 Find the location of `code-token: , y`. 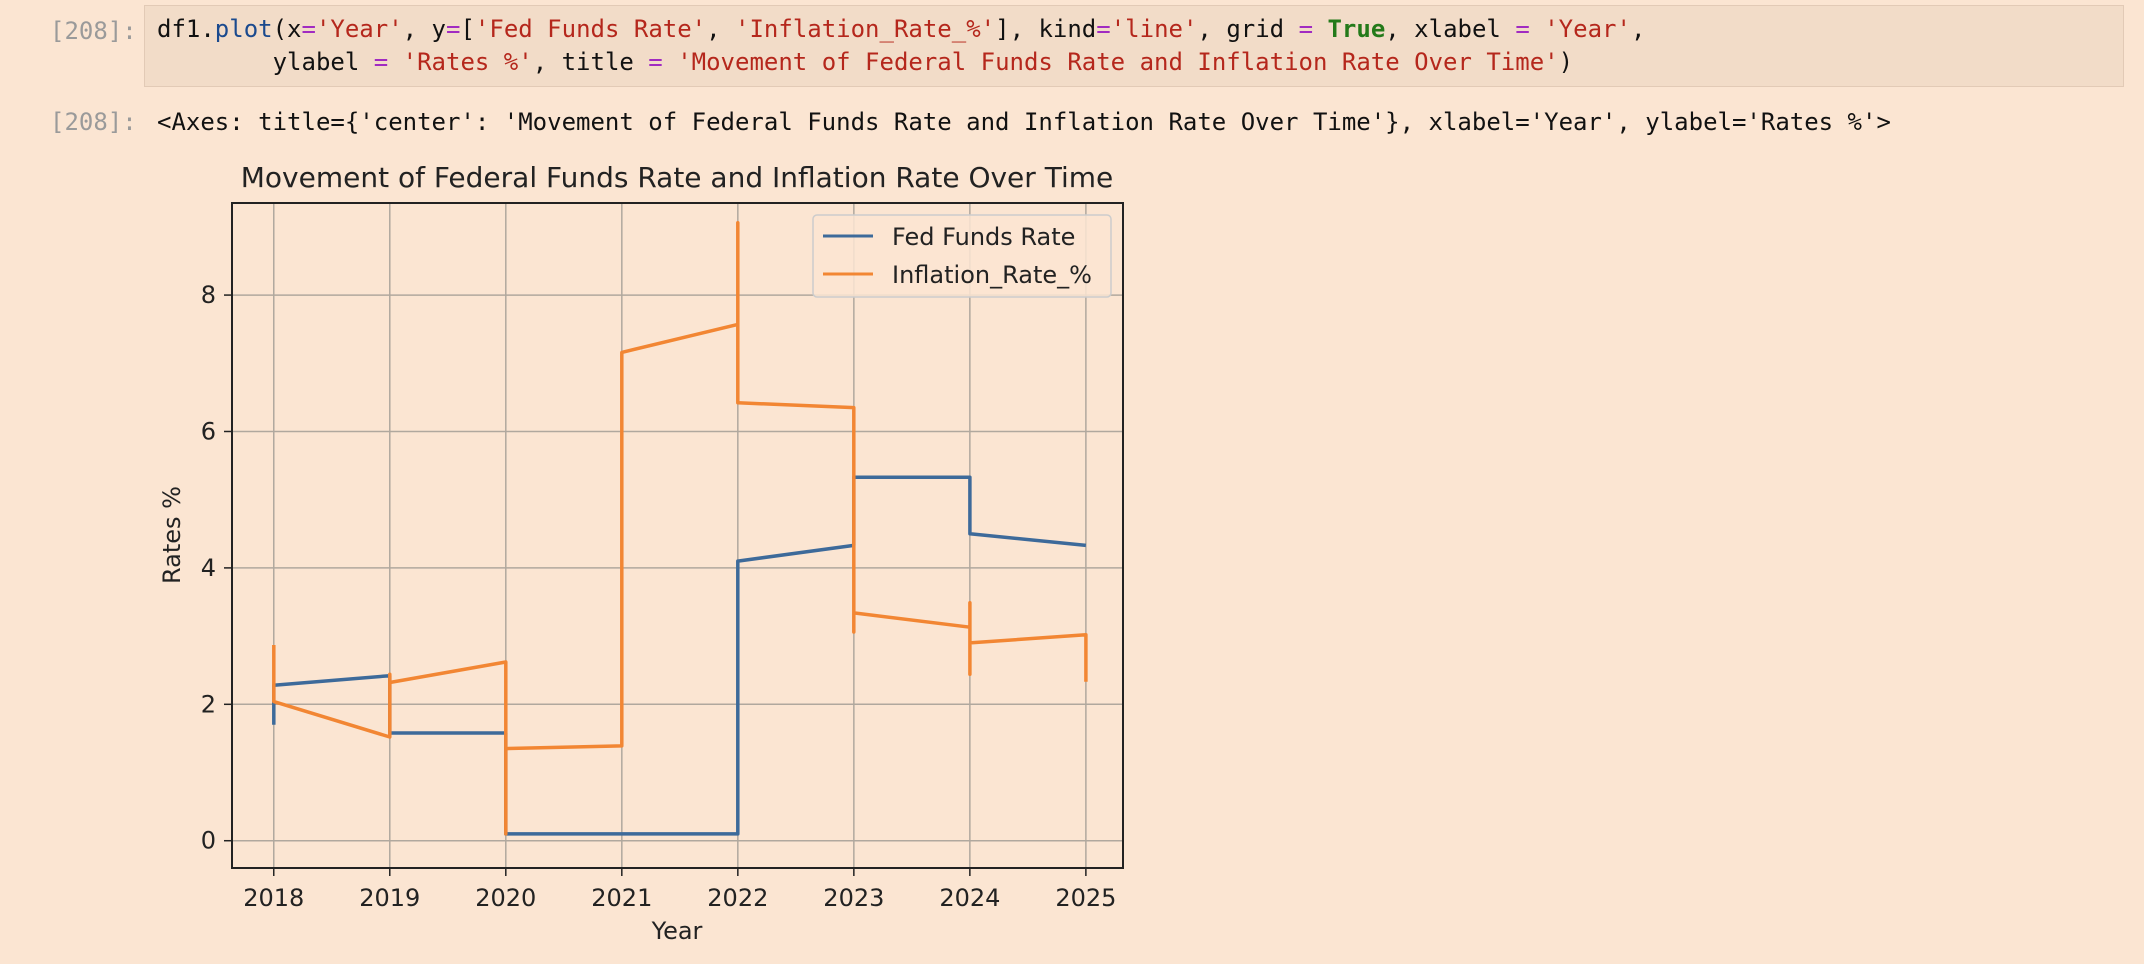

code-token: , y is located at coordinates (424, 29).